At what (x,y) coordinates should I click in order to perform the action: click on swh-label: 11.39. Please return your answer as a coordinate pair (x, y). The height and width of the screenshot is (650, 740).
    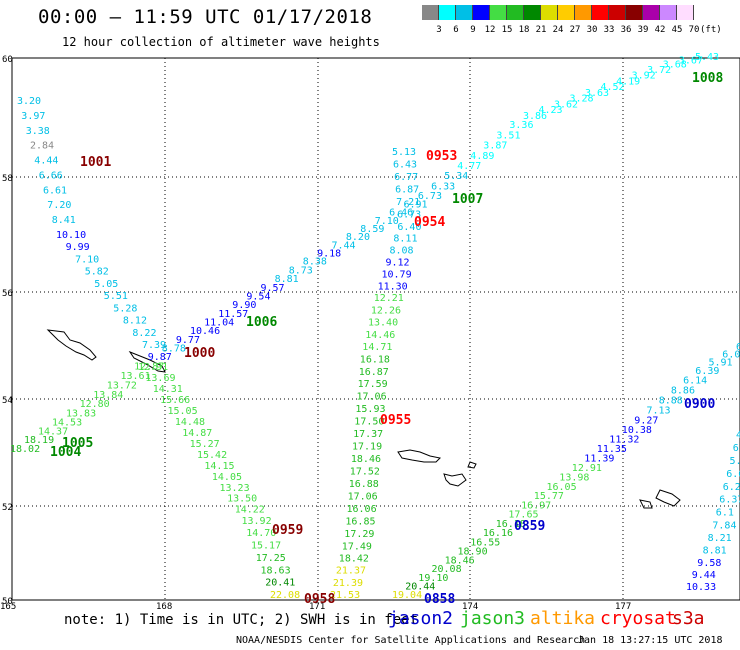
    Looking at the image, I should click on (599, 459).